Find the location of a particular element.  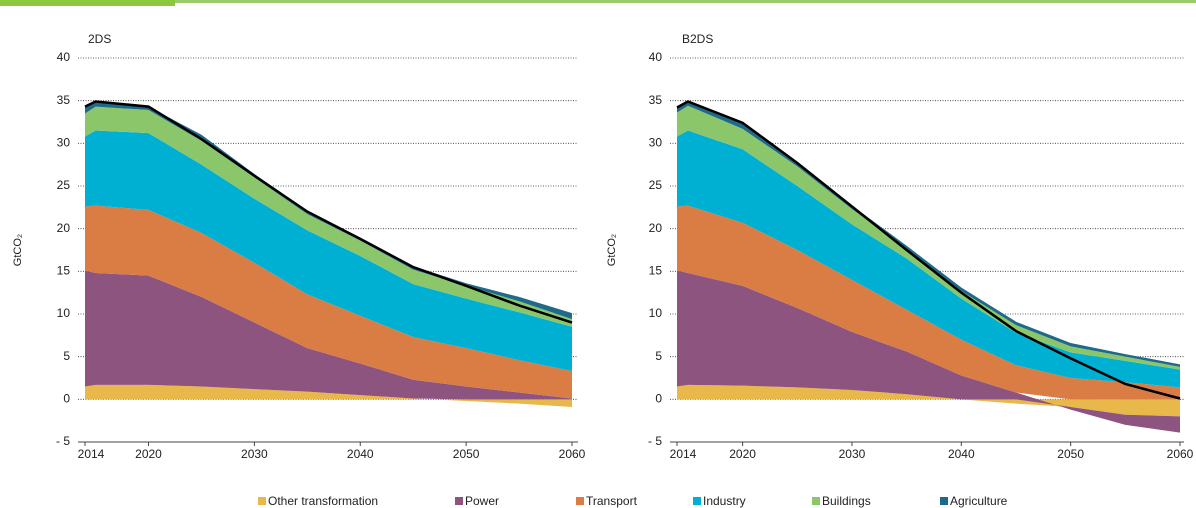

legend-label: Other transformation is located at coordinates (323, 501).